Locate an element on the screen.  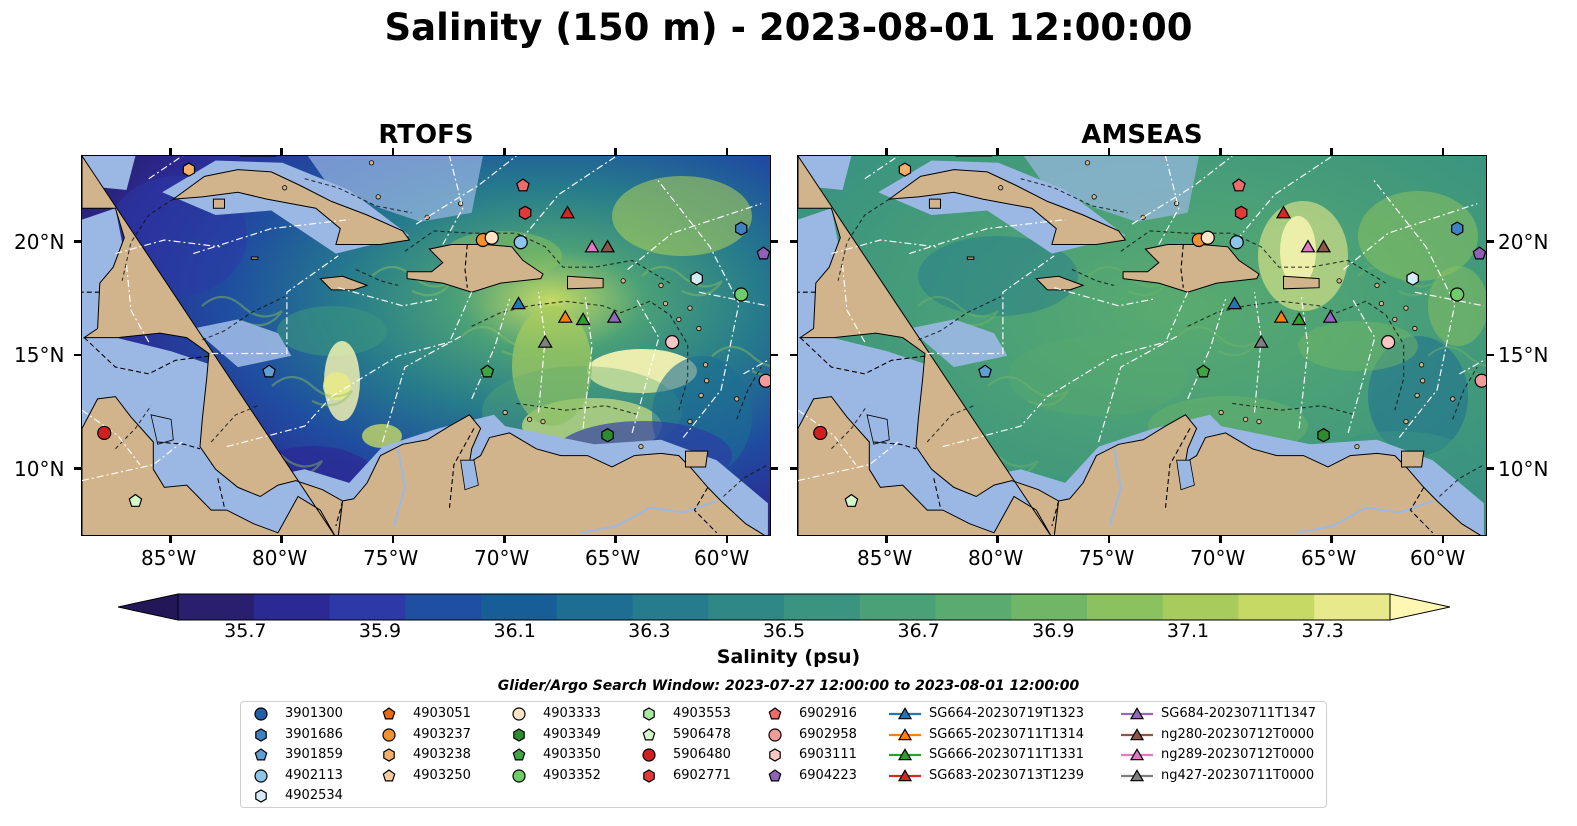
salinity-colorbar is located at coordinates (784, 607).